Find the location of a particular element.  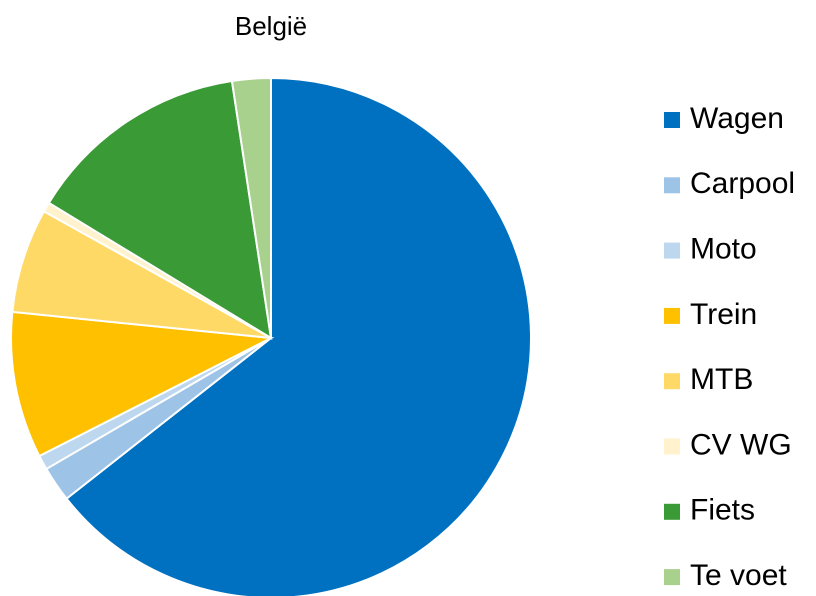

legend-label: Fiets is located at coordinates (722, 510).